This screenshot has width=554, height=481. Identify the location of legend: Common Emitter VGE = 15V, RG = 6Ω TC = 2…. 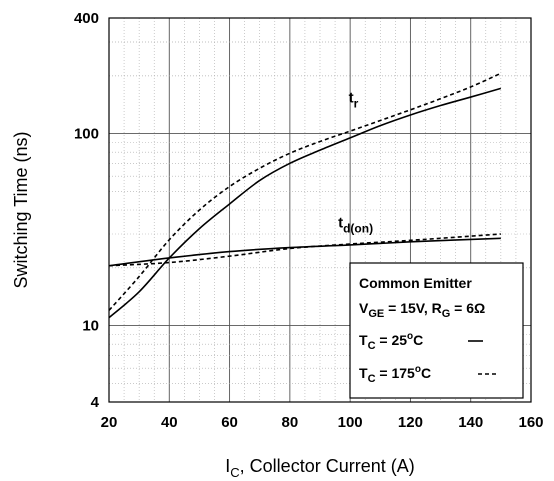
(436, 330).